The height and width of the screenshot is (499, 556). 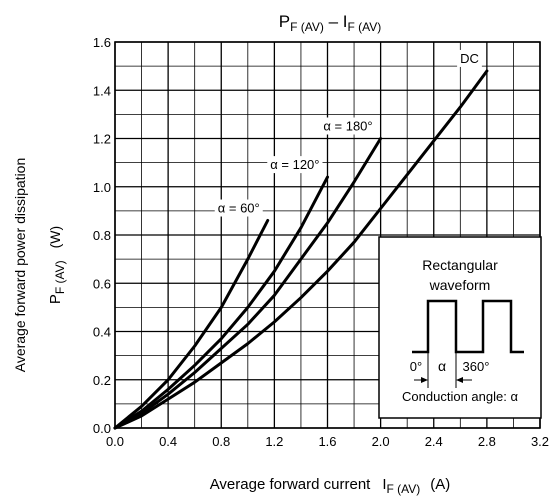 I want to click on series-label: α = 60°, so click(x=239, y=208).